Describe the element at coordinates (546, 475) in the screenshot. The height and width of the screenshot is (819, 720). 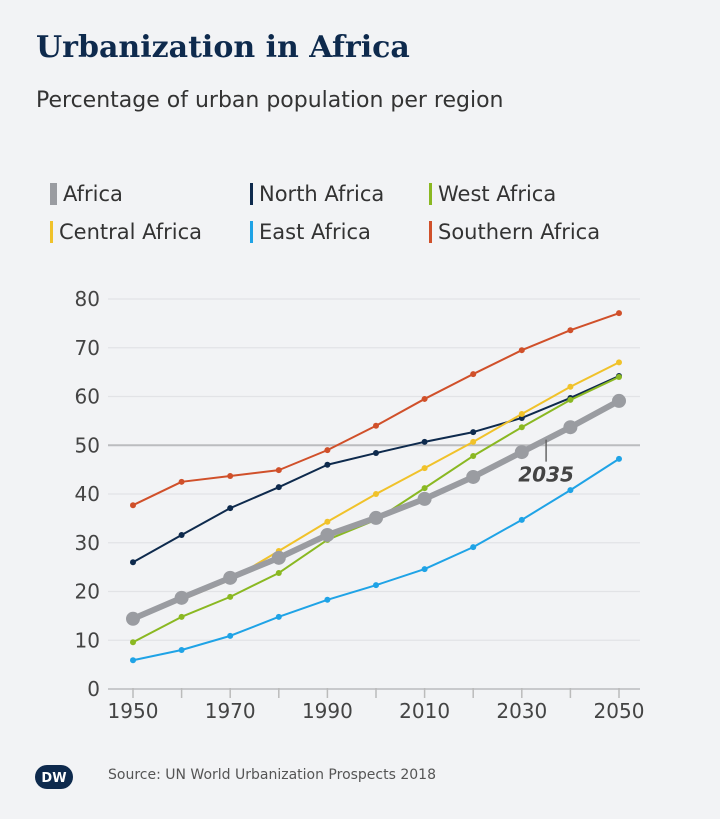
I see `annotation-label: 2035` at that location.